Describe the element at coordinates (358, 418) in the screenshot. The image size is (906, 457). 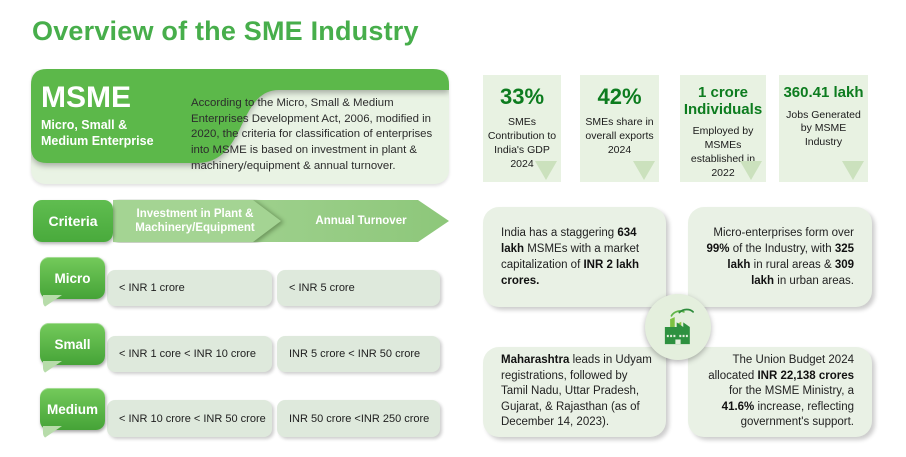
I see `medium-turnover-value: INR 50 crore <INR 250 crore` at that location.